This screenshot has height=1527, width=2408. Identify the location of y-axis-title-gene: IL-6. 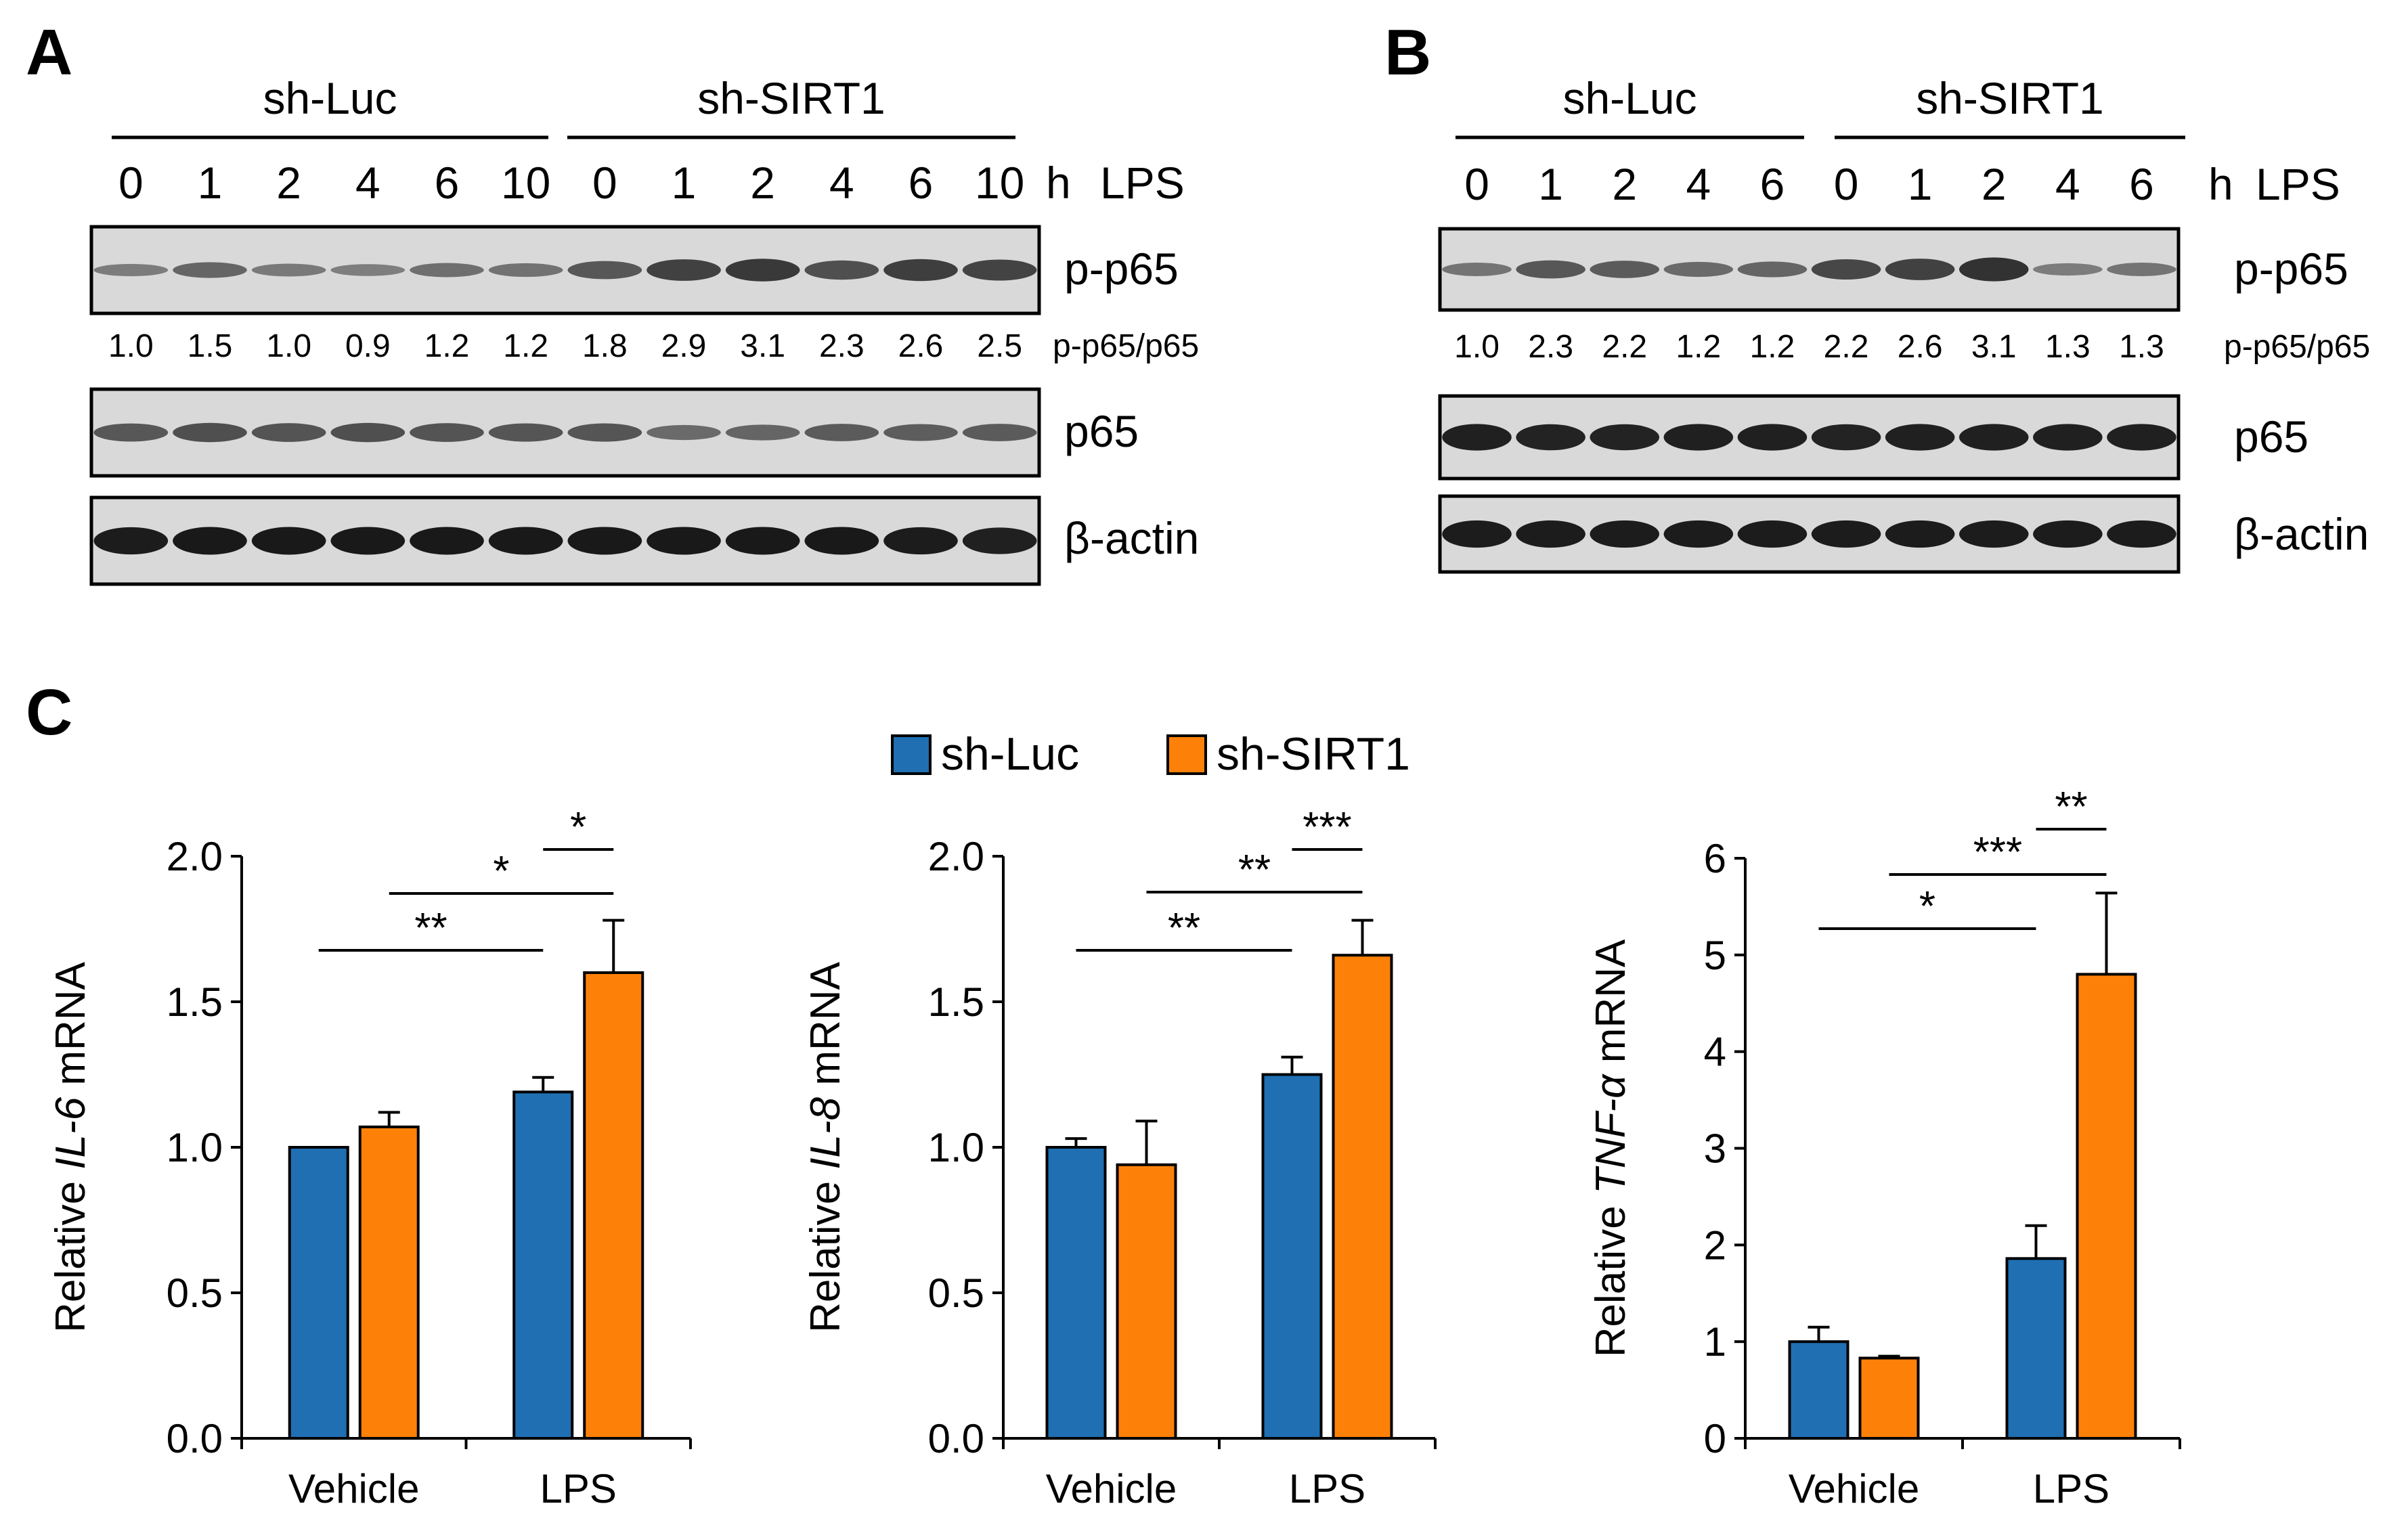
(70, 1133).